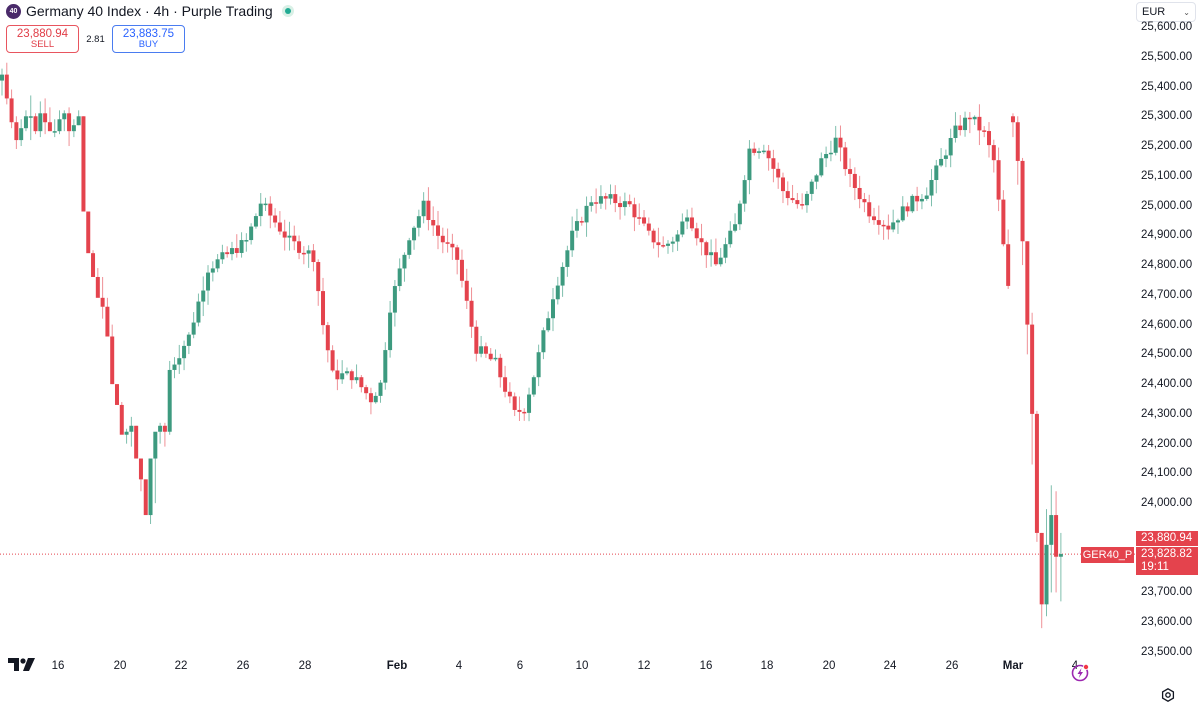  I want to click on last-price: 23,828.82, so click(1167, 554).